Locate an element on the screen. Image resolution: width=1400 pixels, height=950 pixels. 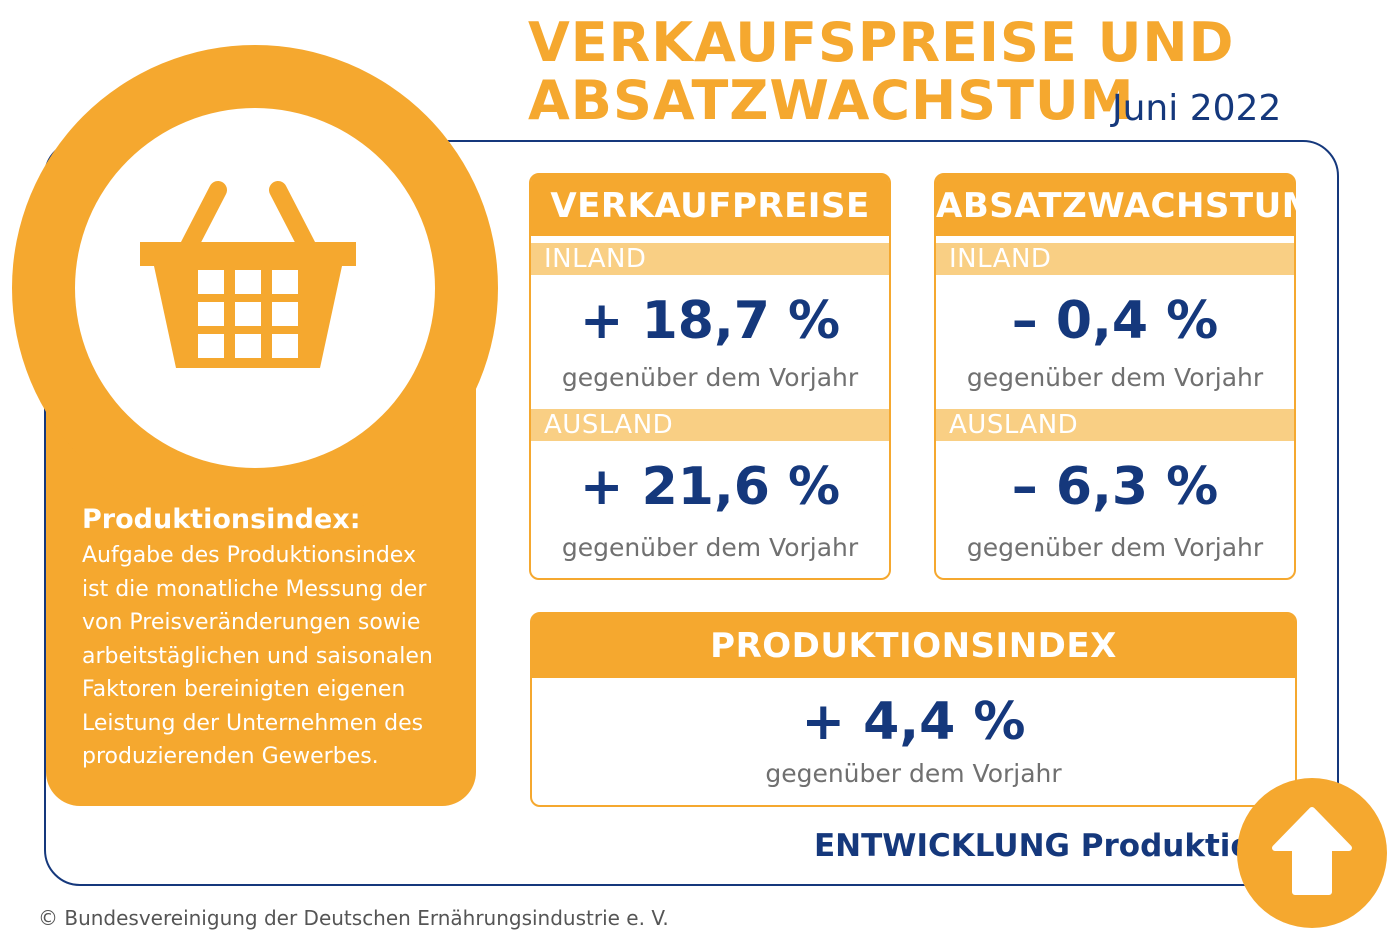
page-title: VERKAUFSPREISE UND ABSATZWACHSTUM is located at coordinates (881, 72).